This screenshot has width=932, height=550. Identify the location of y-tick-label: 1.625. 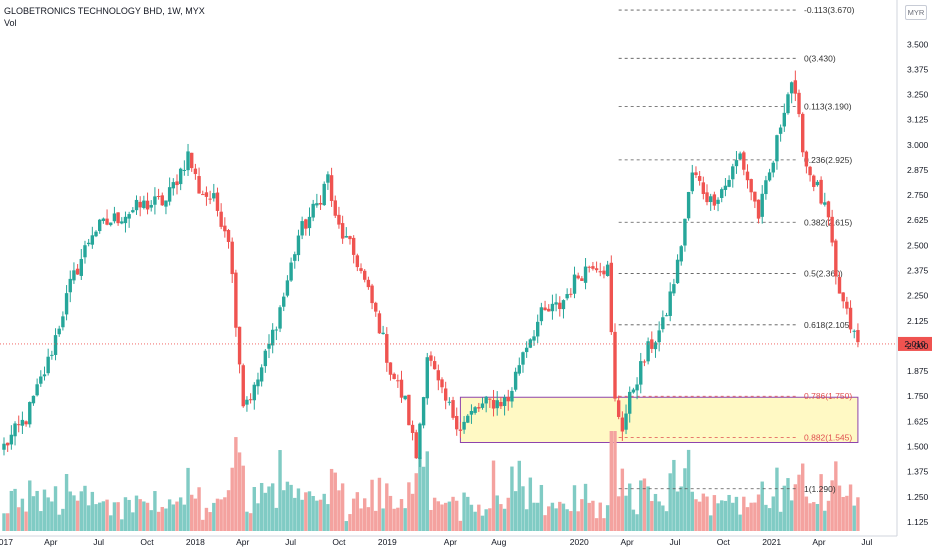
(918, 421).